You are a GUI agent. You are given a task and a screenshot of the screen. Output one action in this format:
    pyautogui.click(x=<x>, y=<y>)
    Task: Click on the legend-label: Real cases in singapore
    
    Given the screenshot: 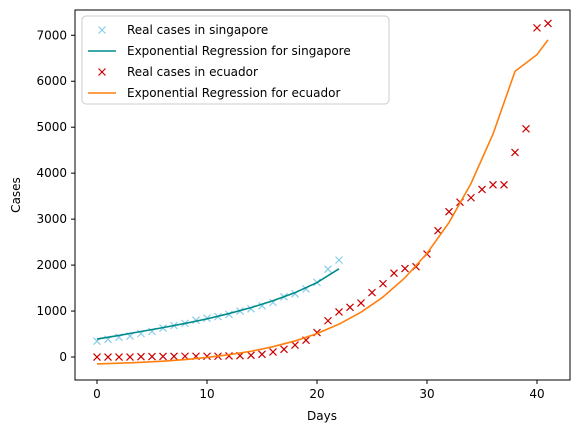 What is the action you would take?
    pyautogui.click(x=197, y=30)
    